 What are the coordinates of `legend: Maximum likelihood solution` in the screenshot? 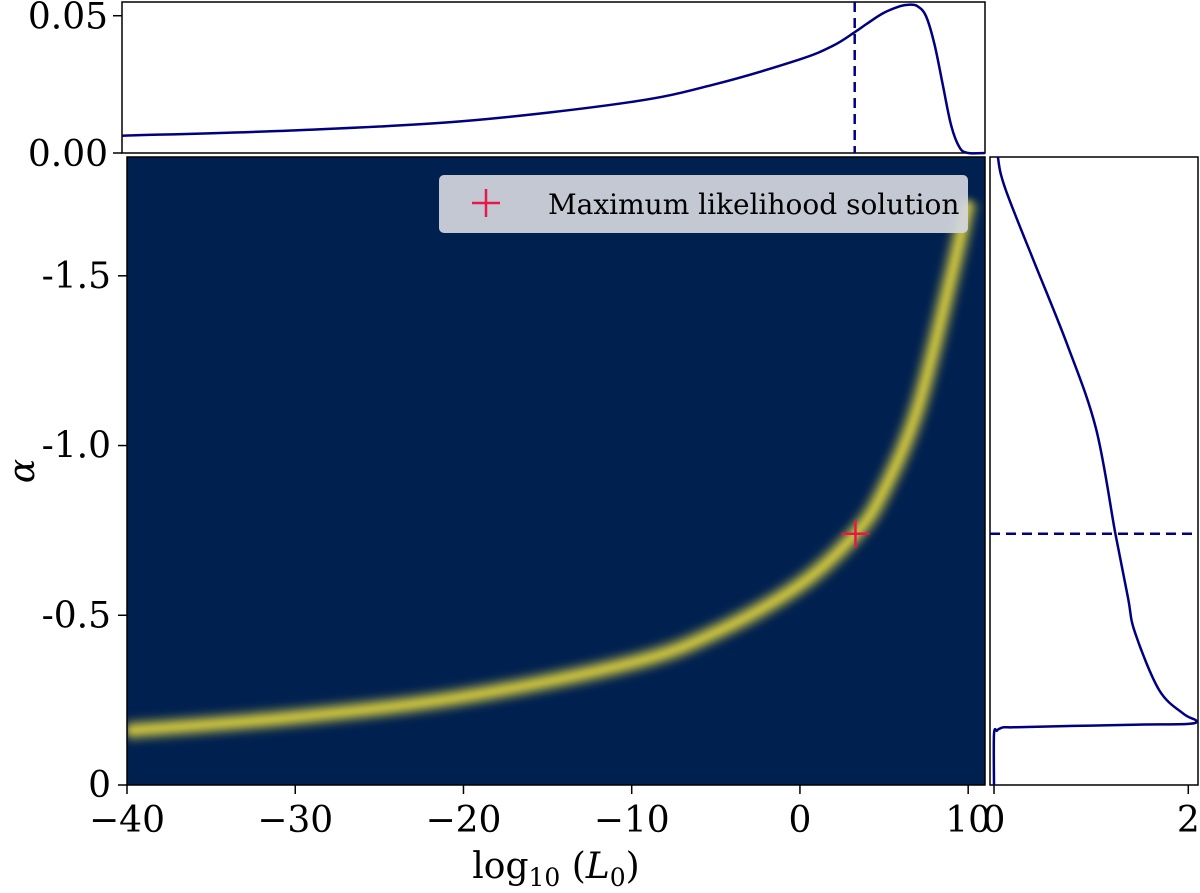 It's located at (703, 204).